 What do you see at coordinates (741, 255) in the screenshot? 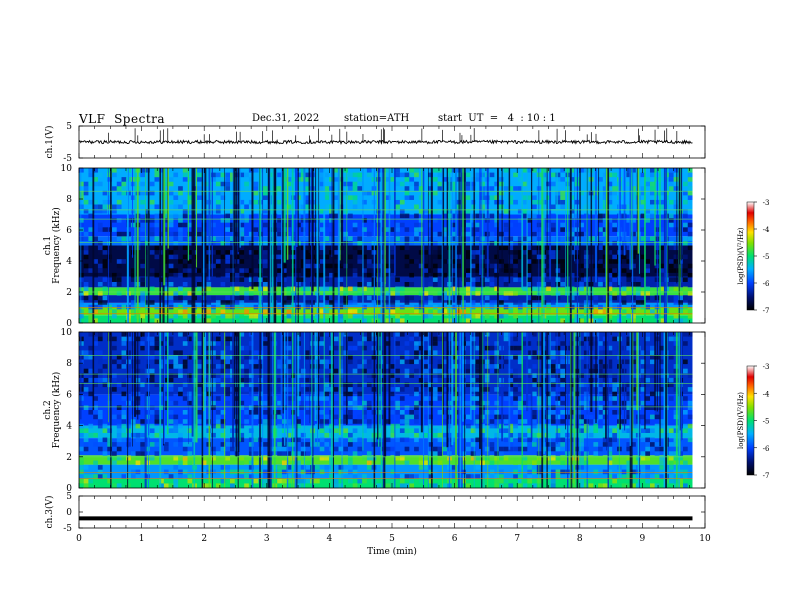
I see `colorbar-label: log(PSD)(V²/Hz)` at bounding box center [741, 255].